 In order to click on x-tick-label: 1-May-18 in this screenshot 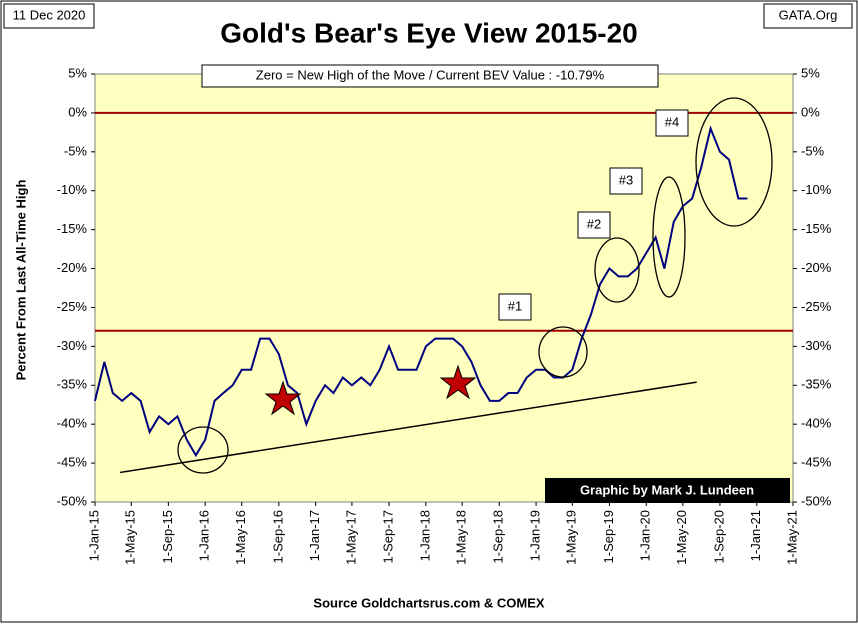, I will do `click(461, 537)`.